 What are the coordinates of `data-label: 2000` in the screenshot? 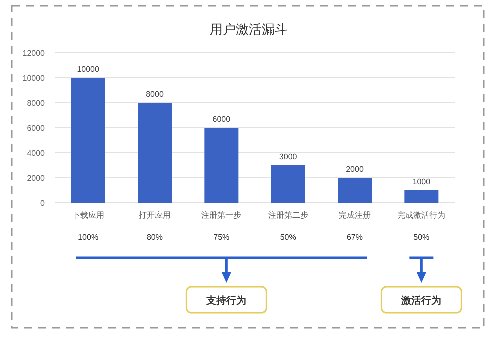 It's located at (355, 169).